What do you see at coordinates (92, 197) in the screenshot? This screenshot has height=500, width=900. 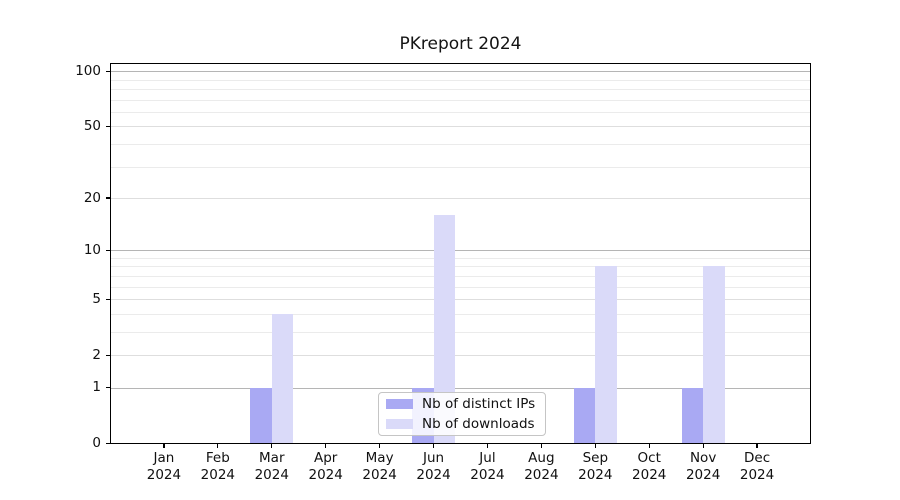 I see `y-tick-label-20: 20` at bounding box center [92, 197].